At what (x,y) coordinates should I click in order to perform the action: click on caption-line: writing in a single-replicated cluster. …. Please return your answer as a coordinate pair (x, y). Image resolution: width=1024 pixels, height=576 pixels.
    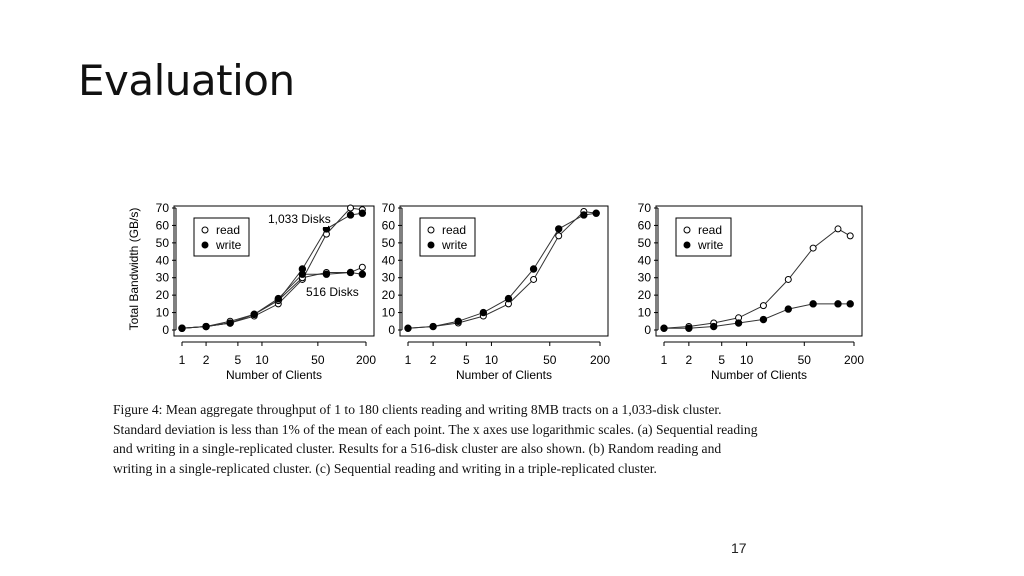
    Looking at the image, I should click on (385, 468).